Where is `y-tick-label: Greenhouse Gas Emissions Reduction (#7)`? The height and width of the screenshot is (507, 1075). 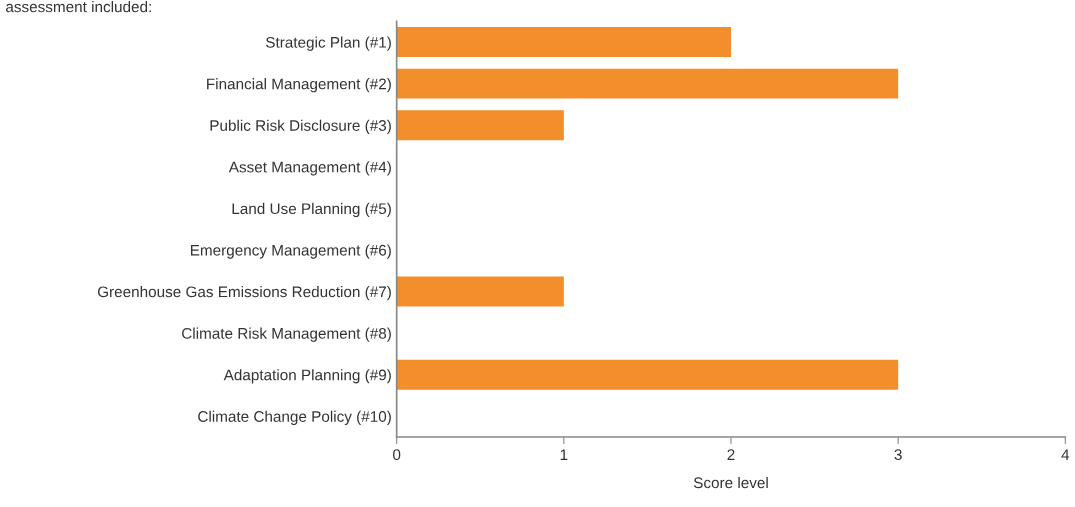
y-tick-label: Greenhouse Gas Emissions Reduction (#7) is located at coordinates (244, 293).